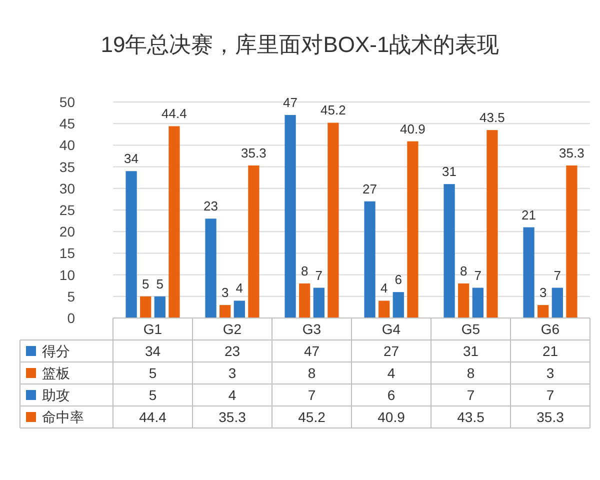 The width and height of the screenshot is (600, 480). Describe the element at coordinates (71, 318) in the screenshot. I see `y-tick-label: 0` at that location.